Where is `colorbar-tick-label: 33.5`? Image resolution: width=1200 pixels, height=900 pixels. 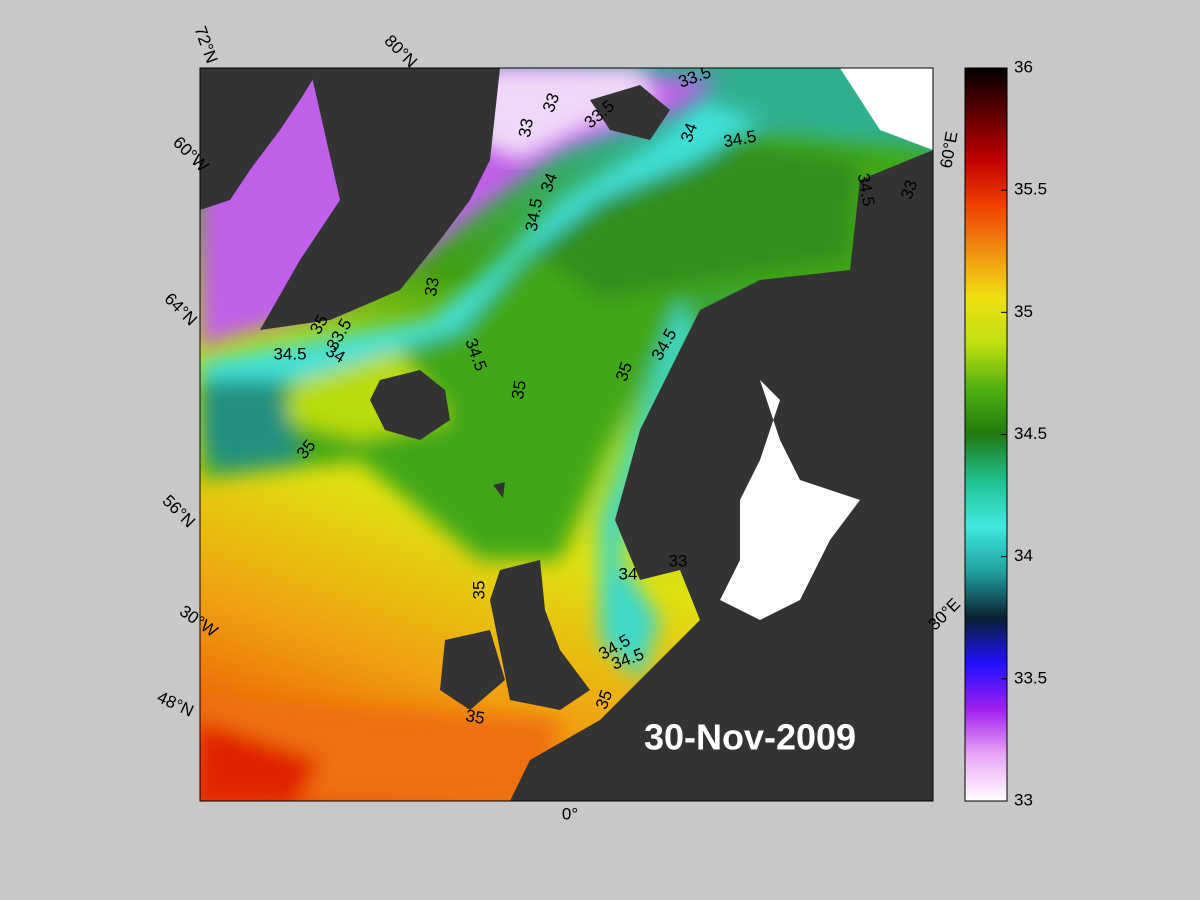 colorbar-tick-label: 33.5 is located at coordinates (1030, 677).